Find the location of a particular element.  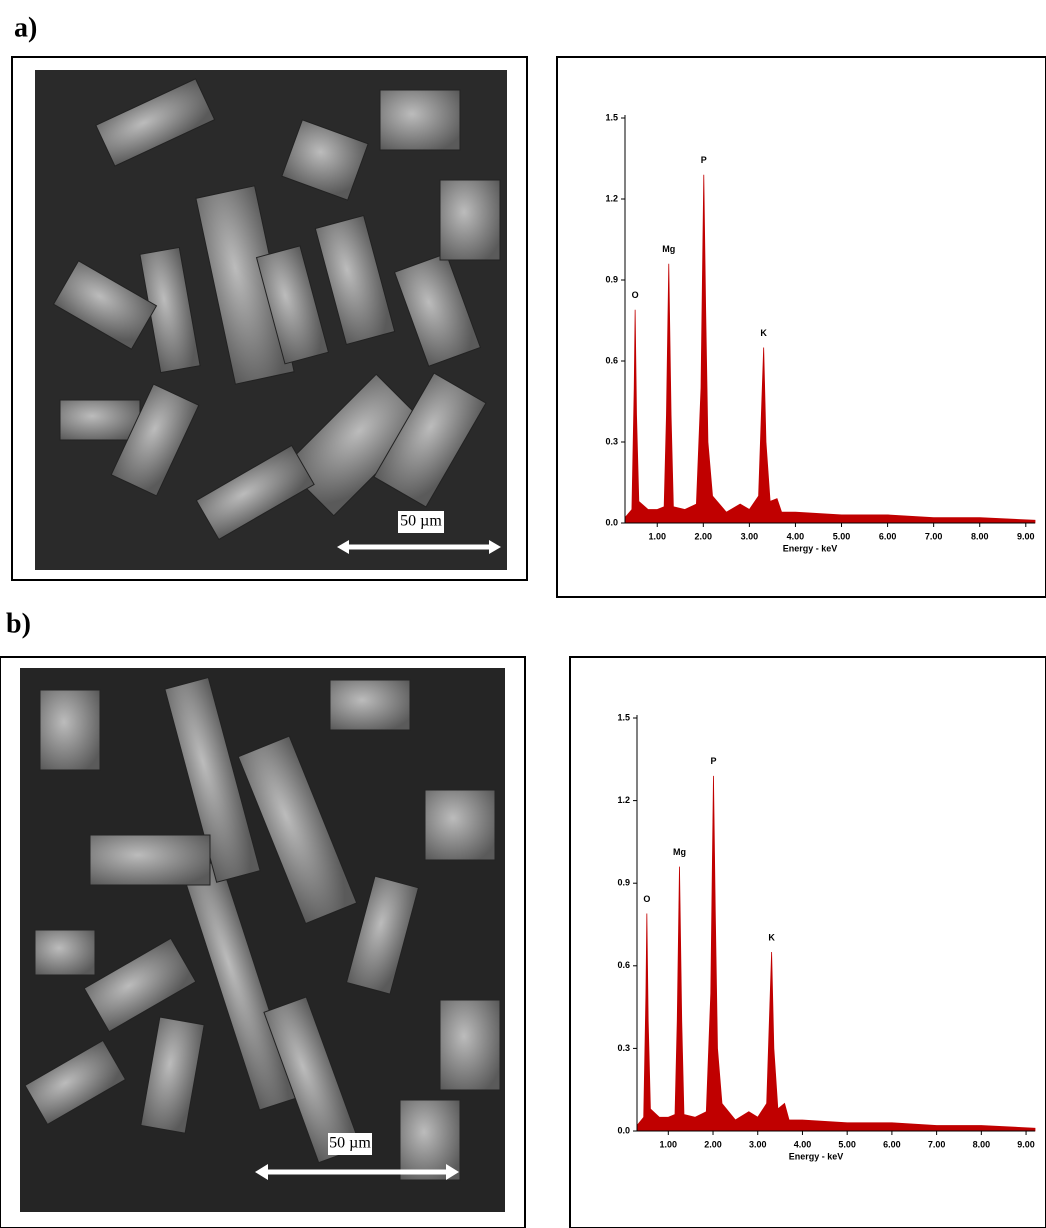

panel-label: a) is located at coordinates (25, 27).